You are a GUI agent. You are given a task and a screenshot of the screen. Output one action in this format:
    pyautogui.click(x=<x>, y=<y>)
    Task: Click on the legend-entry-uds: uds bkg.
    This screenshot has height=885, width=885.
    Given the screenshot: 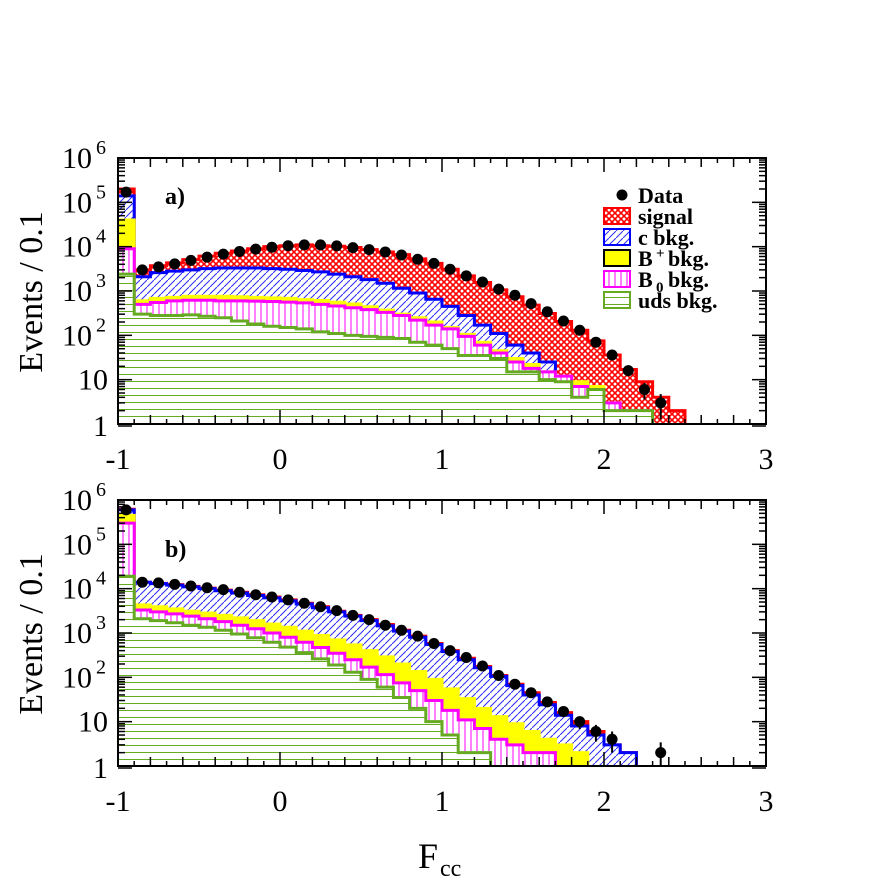 What is the action you would take?
    pyautogui.click(x=660, y=300)
    